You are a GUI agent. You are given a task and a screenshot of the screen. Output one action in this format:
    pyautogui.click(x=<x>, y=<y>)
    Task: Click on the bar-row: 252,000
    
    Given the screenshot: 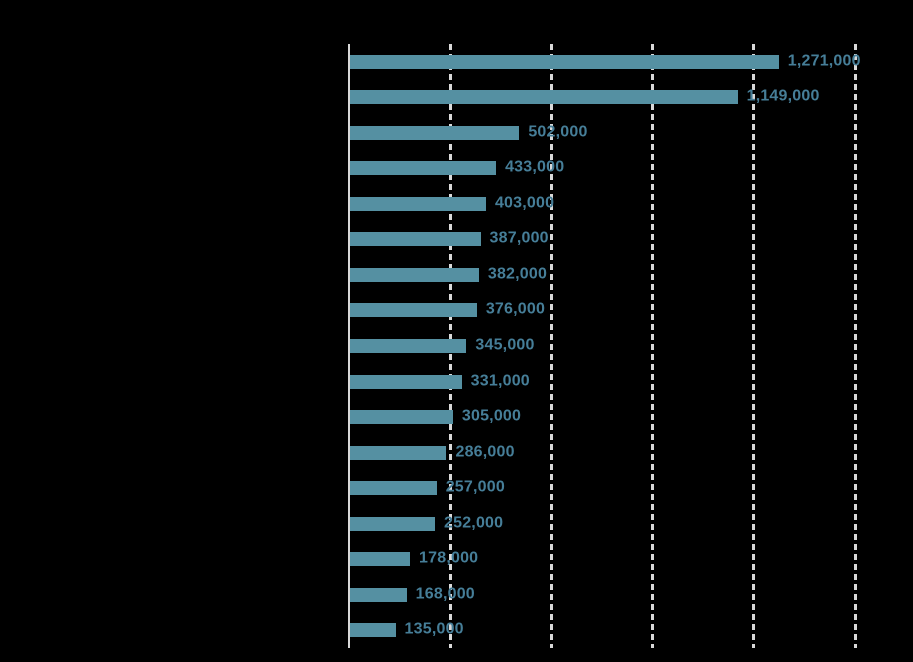 What is the action you would take?
    pyautogui.click(x=631, y=522)
    